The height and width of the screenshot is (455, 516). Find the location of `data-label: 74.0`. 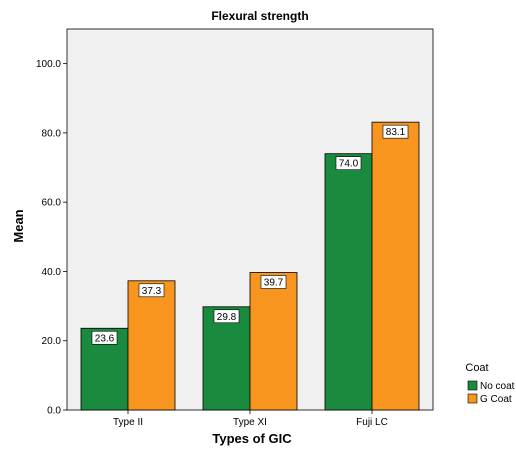

data-label: 74.0 is located at coordinates (349, 164).